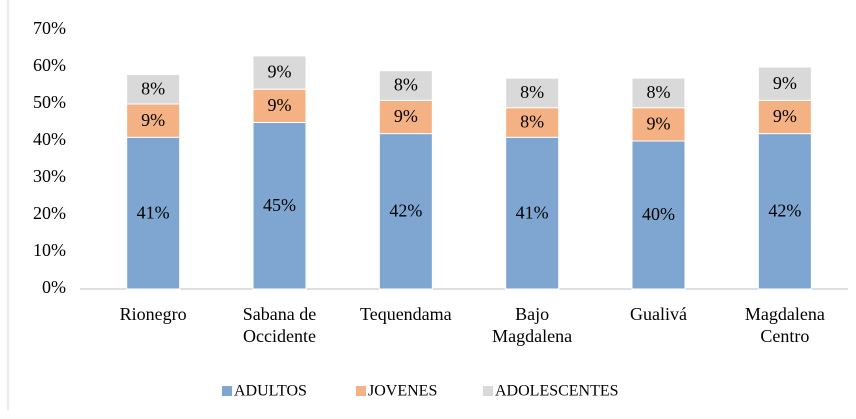 The image size is (856, 419). What do you see at coordinates (406, 314) in the screenshot?
I see `x-tick-label: Tequendama` at bounding box center [406, 314].